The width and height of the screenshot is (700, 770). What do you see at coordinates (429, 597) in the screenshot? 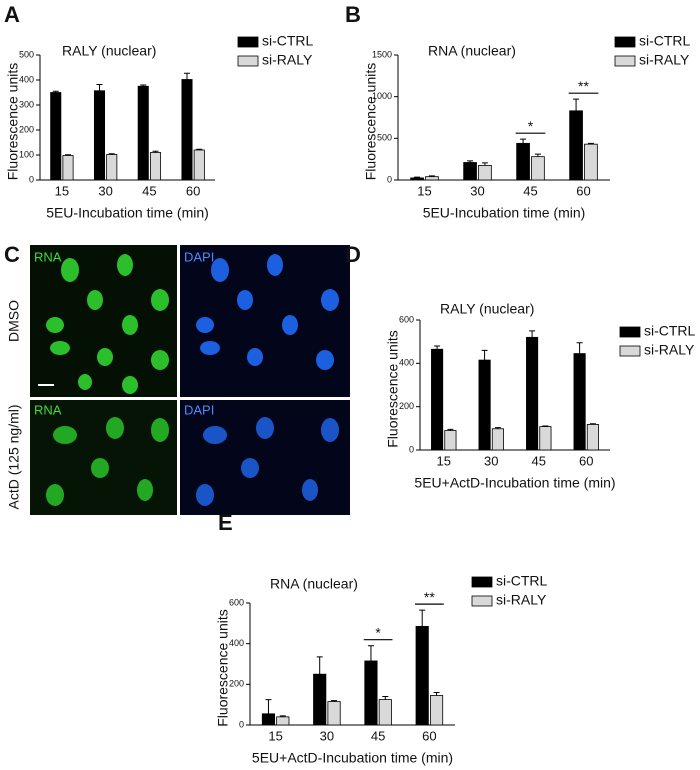
I see `significance-label: **` at bounding box center [429, 597].